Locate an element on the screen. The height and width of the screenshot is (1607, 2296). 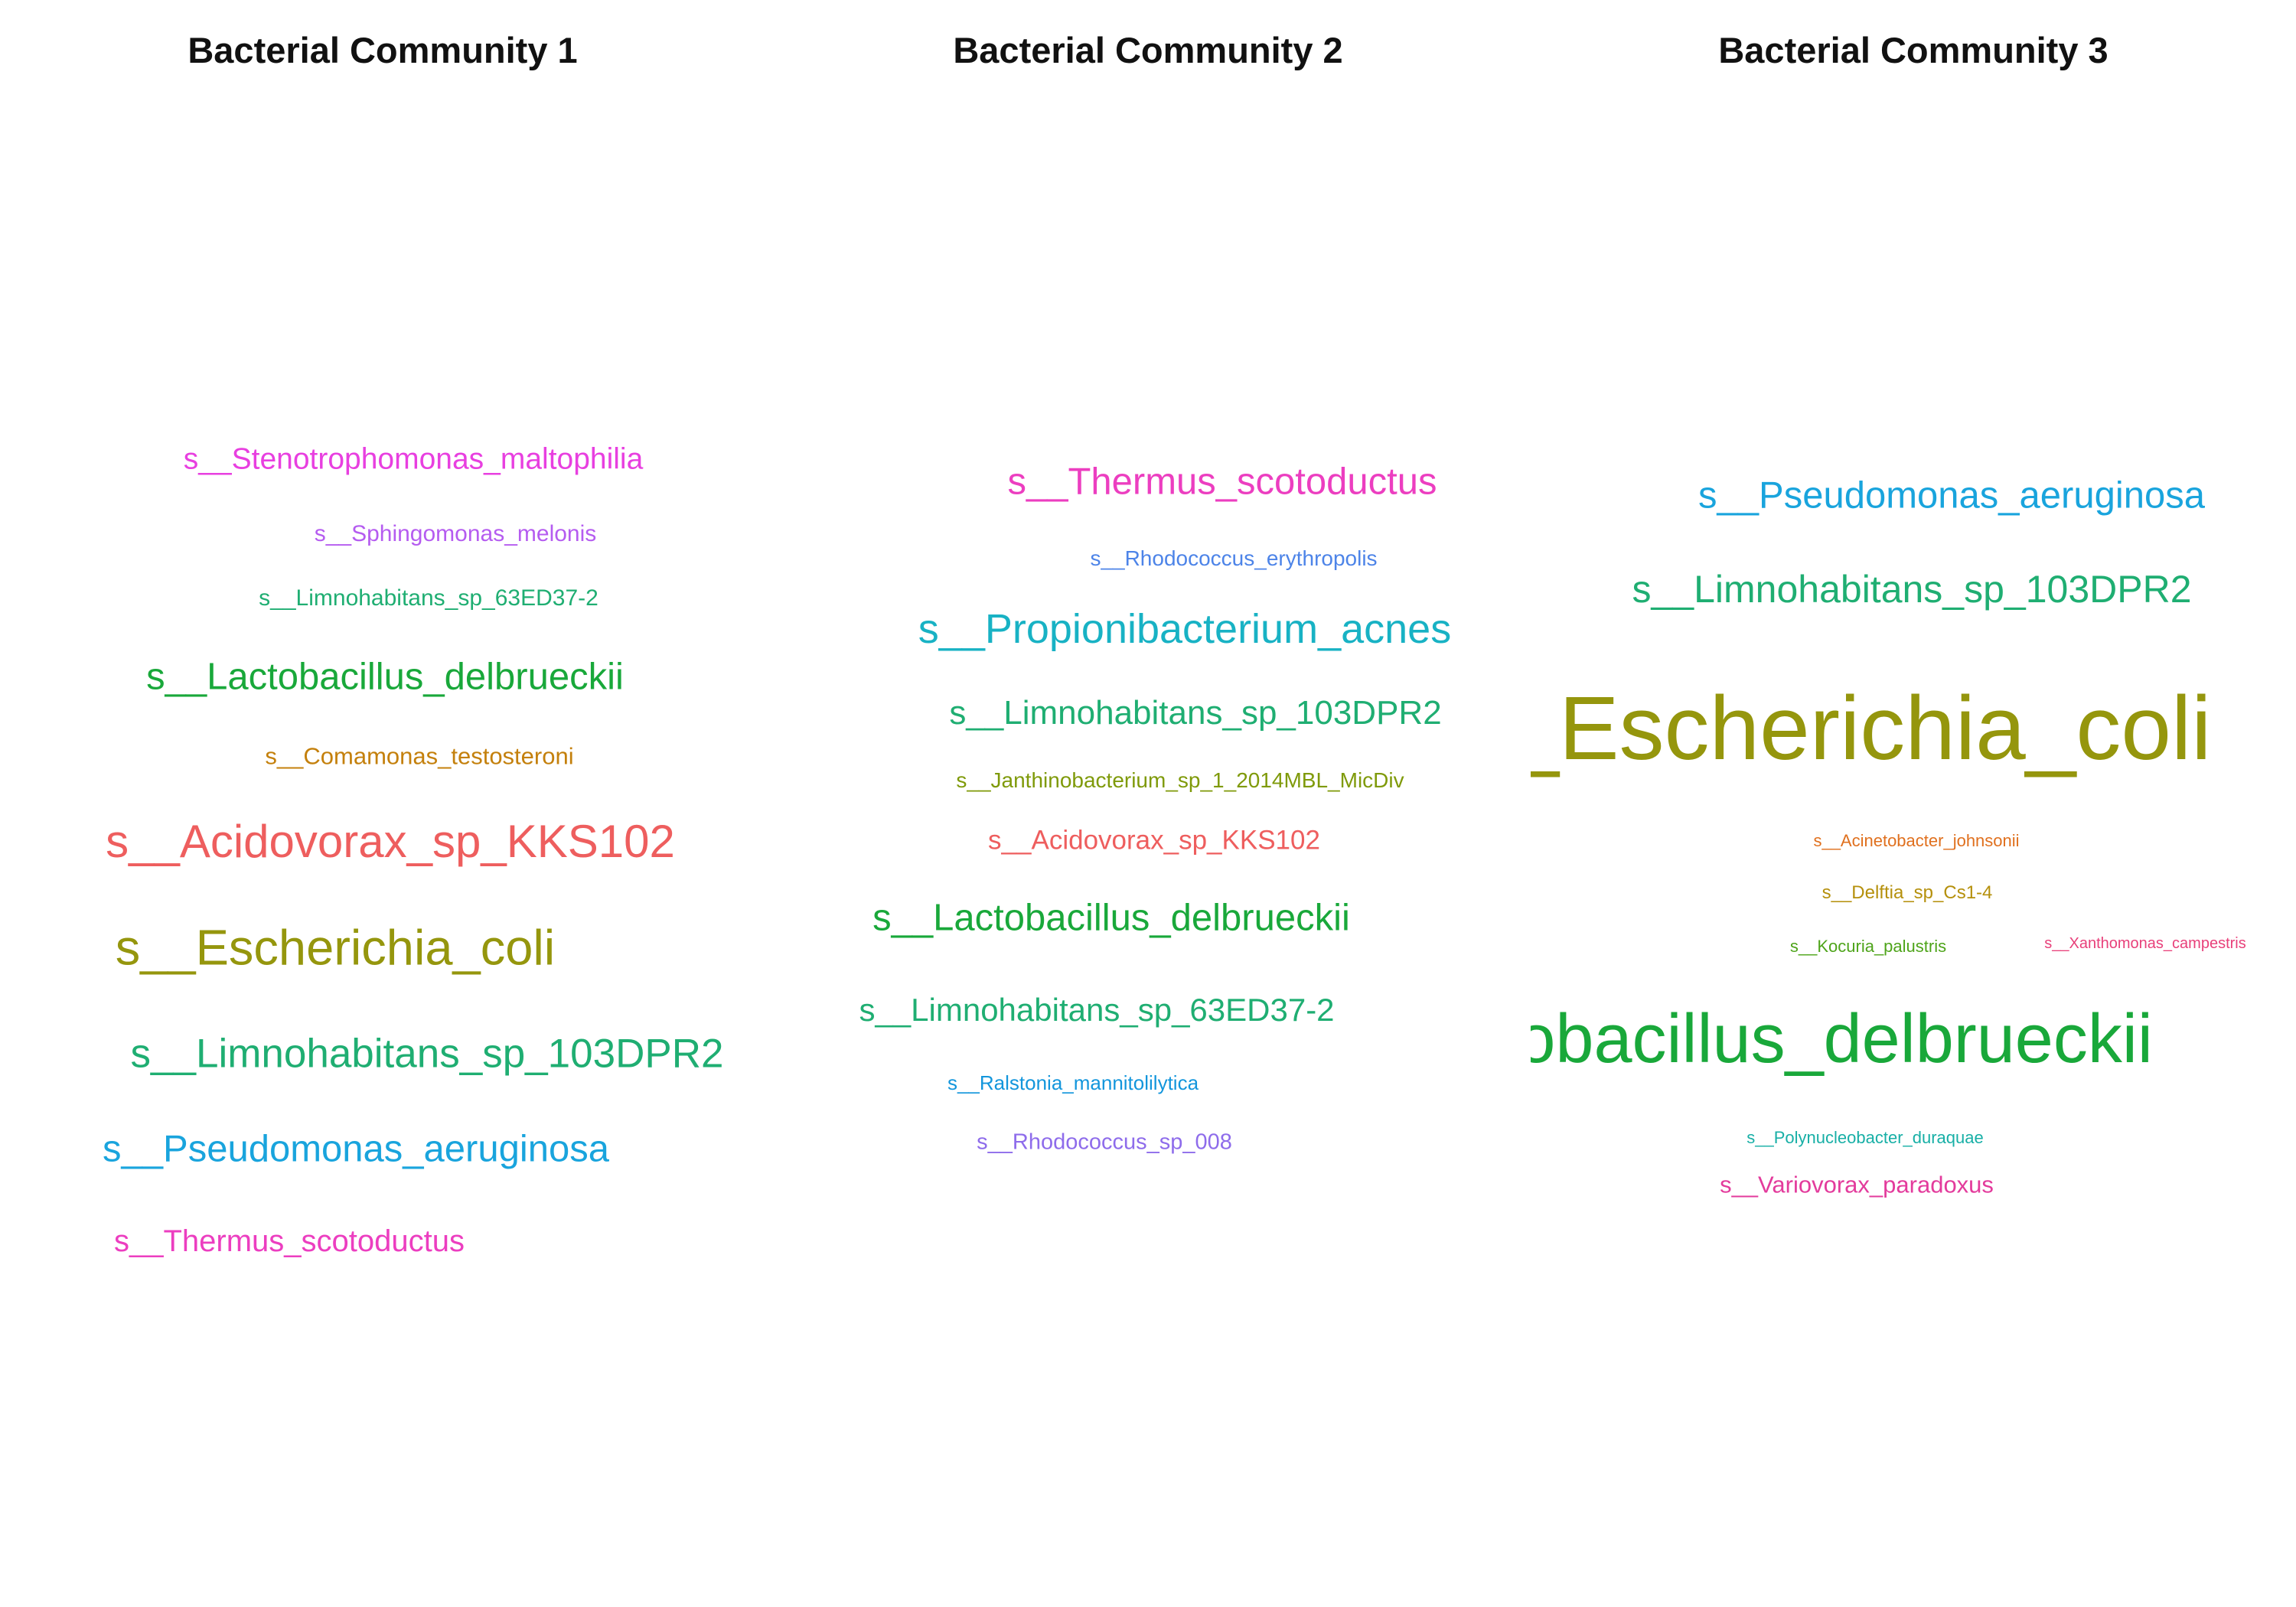
community-2-word: s__Rhodococcus_sp_008 is located at coordinates (1104, 1142).